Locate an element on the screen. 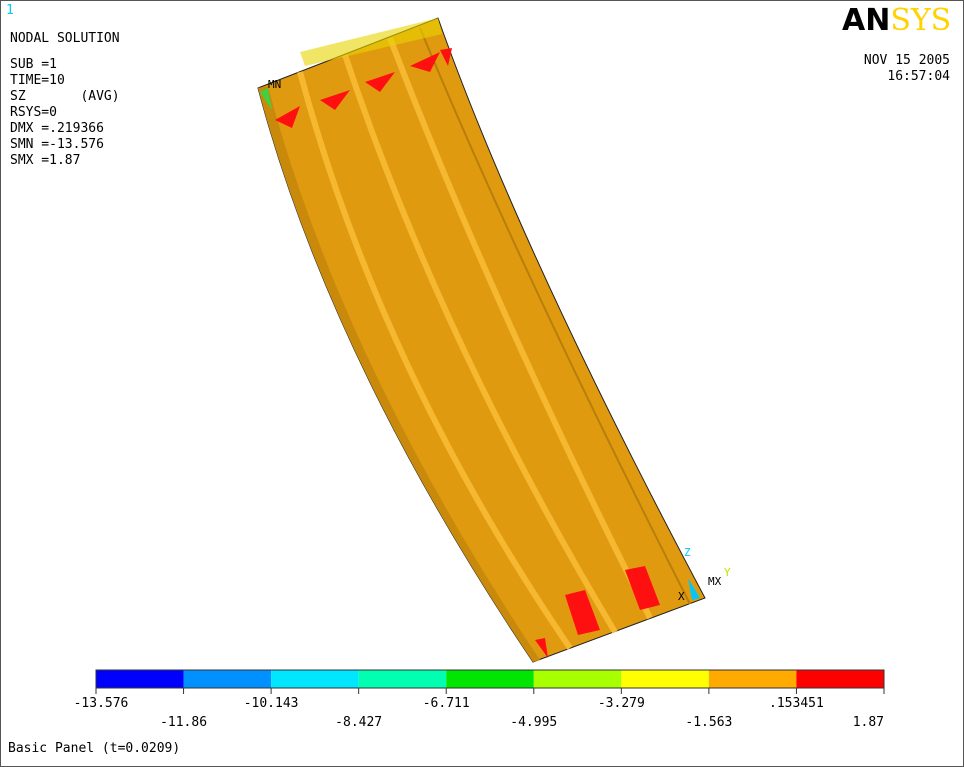 This screenshot has height=767, width=964. logo: ANSYS is located at coordinates (896, 20).